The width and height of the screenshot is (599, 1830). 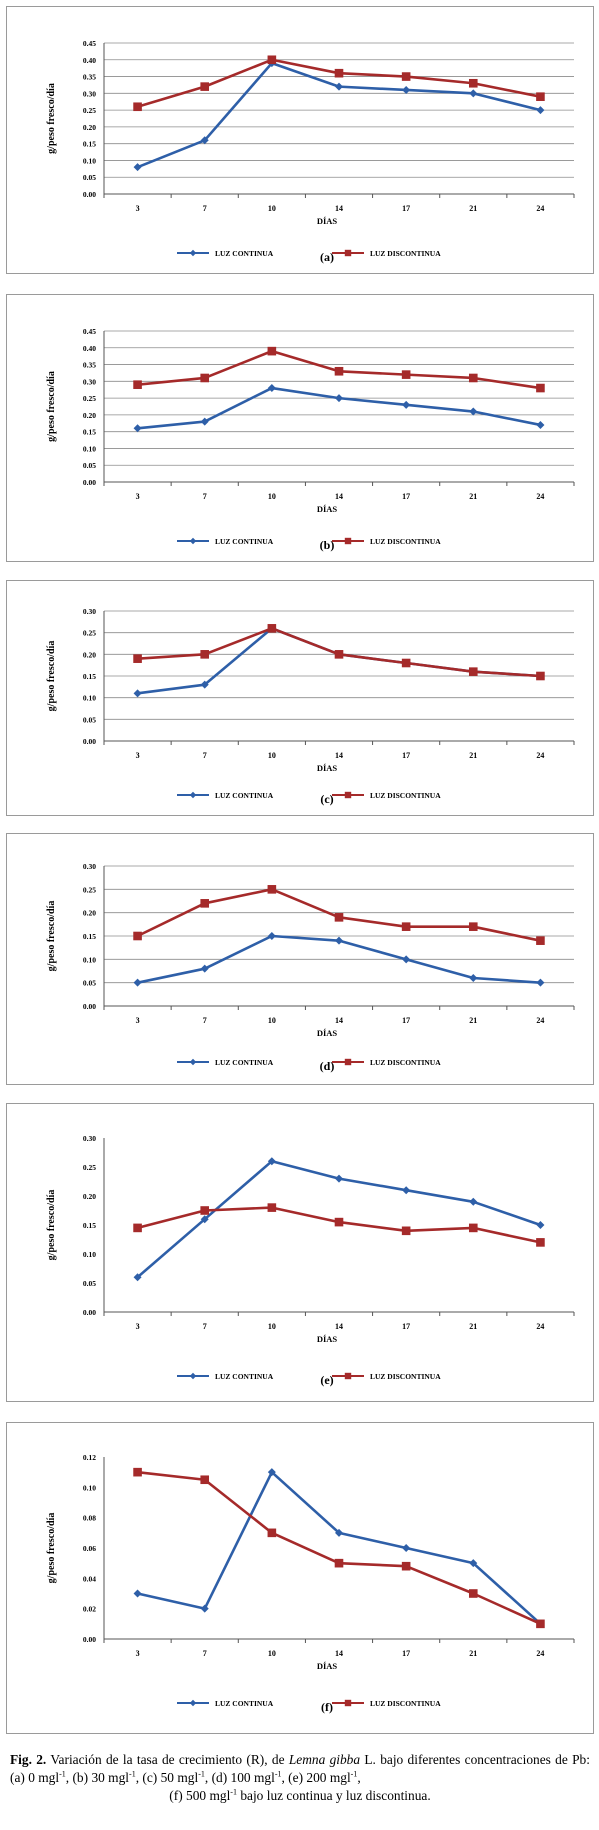 I want to click on x-tick-label: 7, so click(x=205, y=1020).